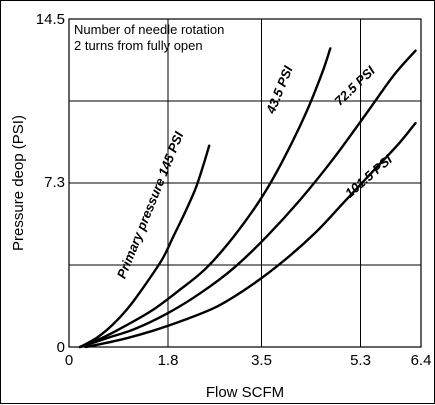 The width and height of the screenshot is (435, 405). Describe the element at coordinates (138, 45) in the screenshot. I see `annotation-line-2: 2 turns from fully open` at that location.